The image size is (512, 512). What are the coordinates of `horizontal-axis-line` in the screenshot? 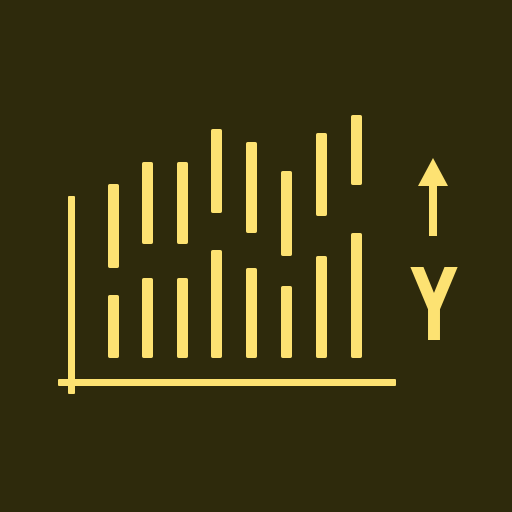 It's located at (227, 382).